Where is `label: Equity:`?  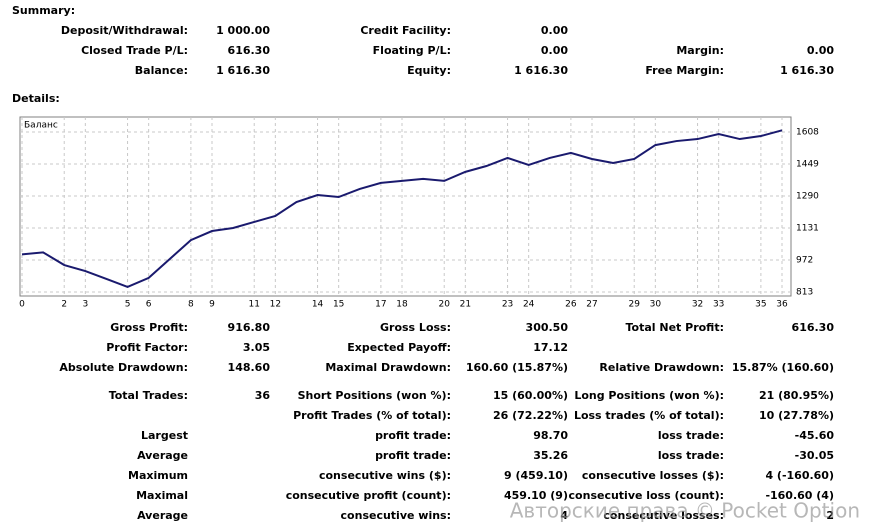
label: Equity: is located at coordinates (429, 70).